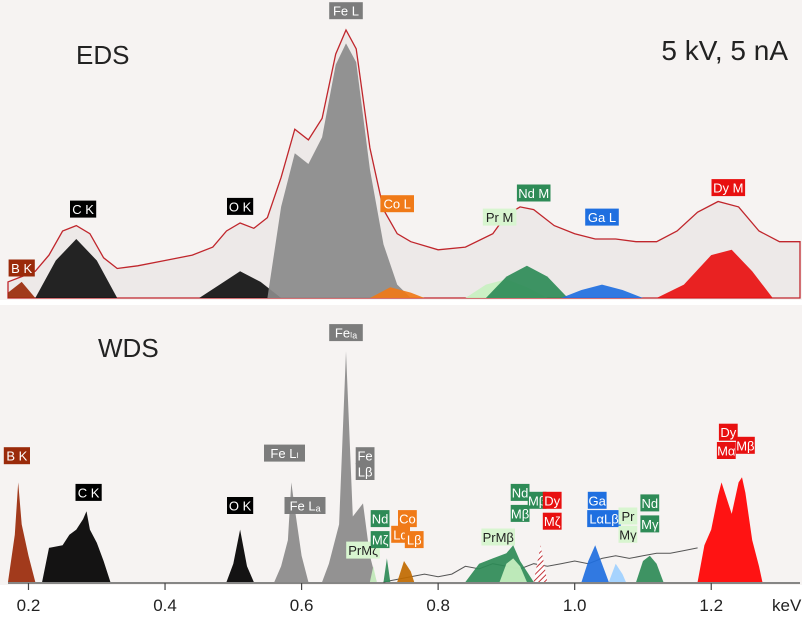  I want to click on wds-peak-label-text: Fe Lₗ, so click(284, 453).